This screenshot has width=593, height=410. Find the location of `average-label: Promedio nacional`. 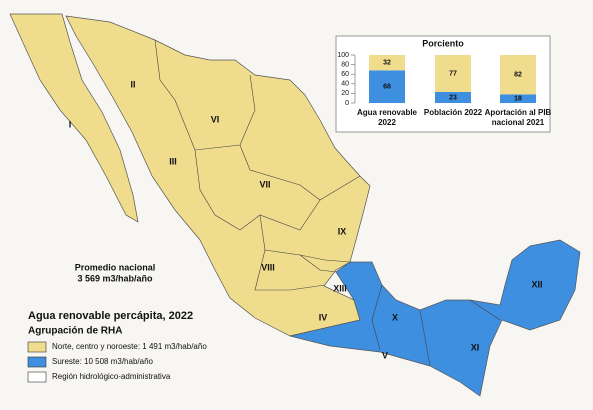

average-label: Promedio nacional is located at coordinates (115, 267).